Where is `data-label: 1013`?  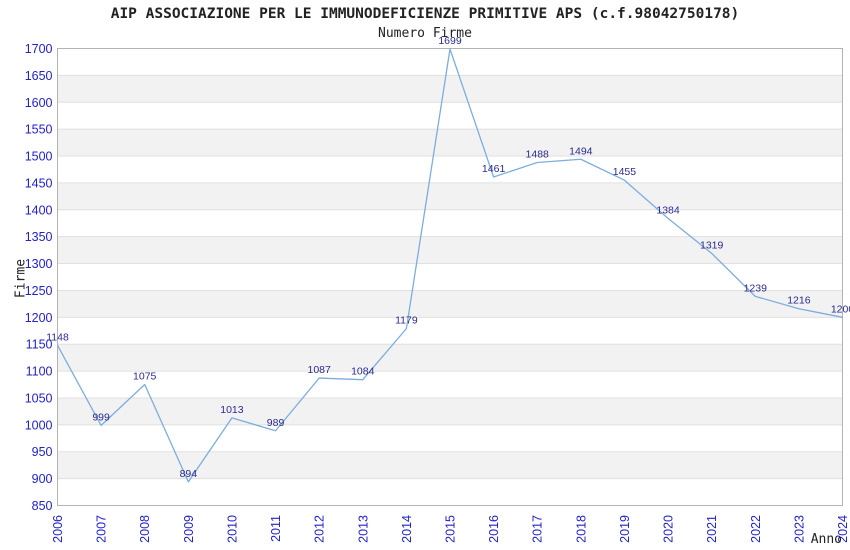 data-label: 1013 is located at coordinates (232, 410).